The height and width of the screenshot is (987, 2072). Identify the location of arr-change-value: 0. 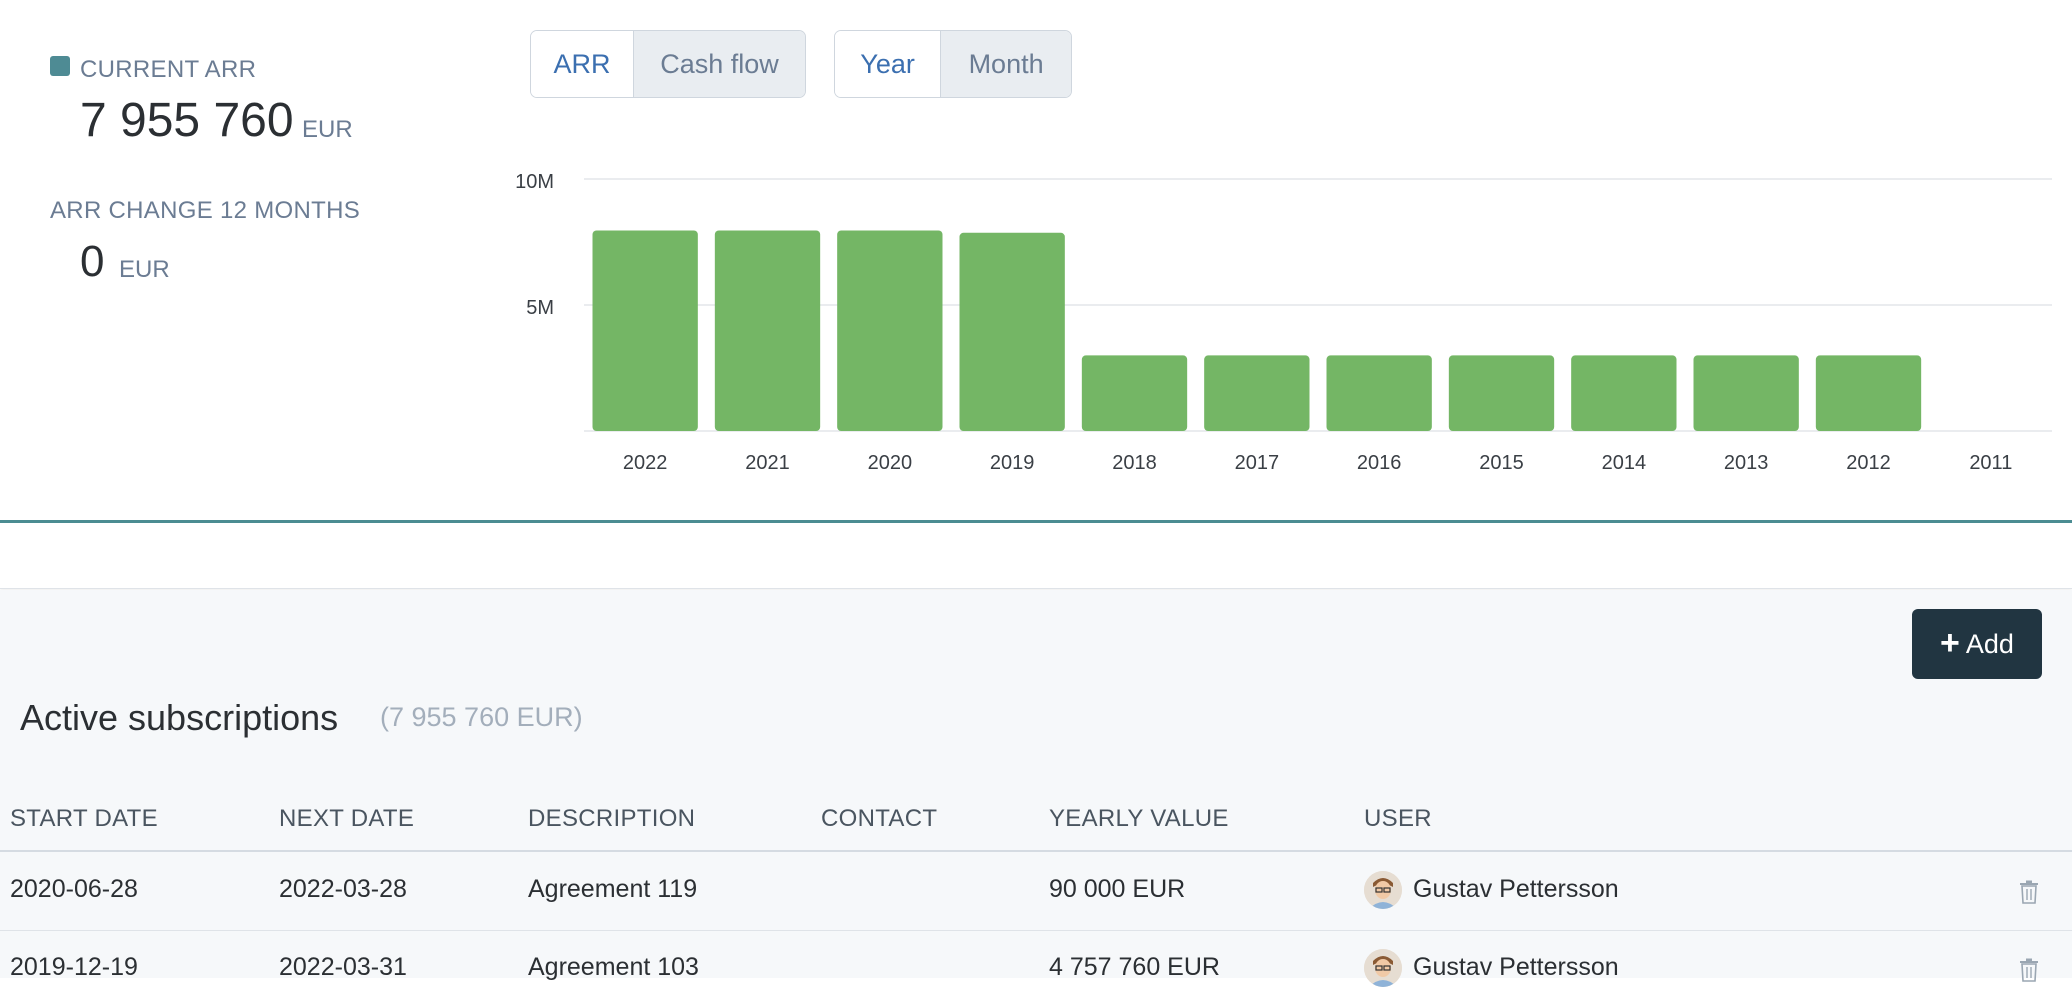
(92, 261).